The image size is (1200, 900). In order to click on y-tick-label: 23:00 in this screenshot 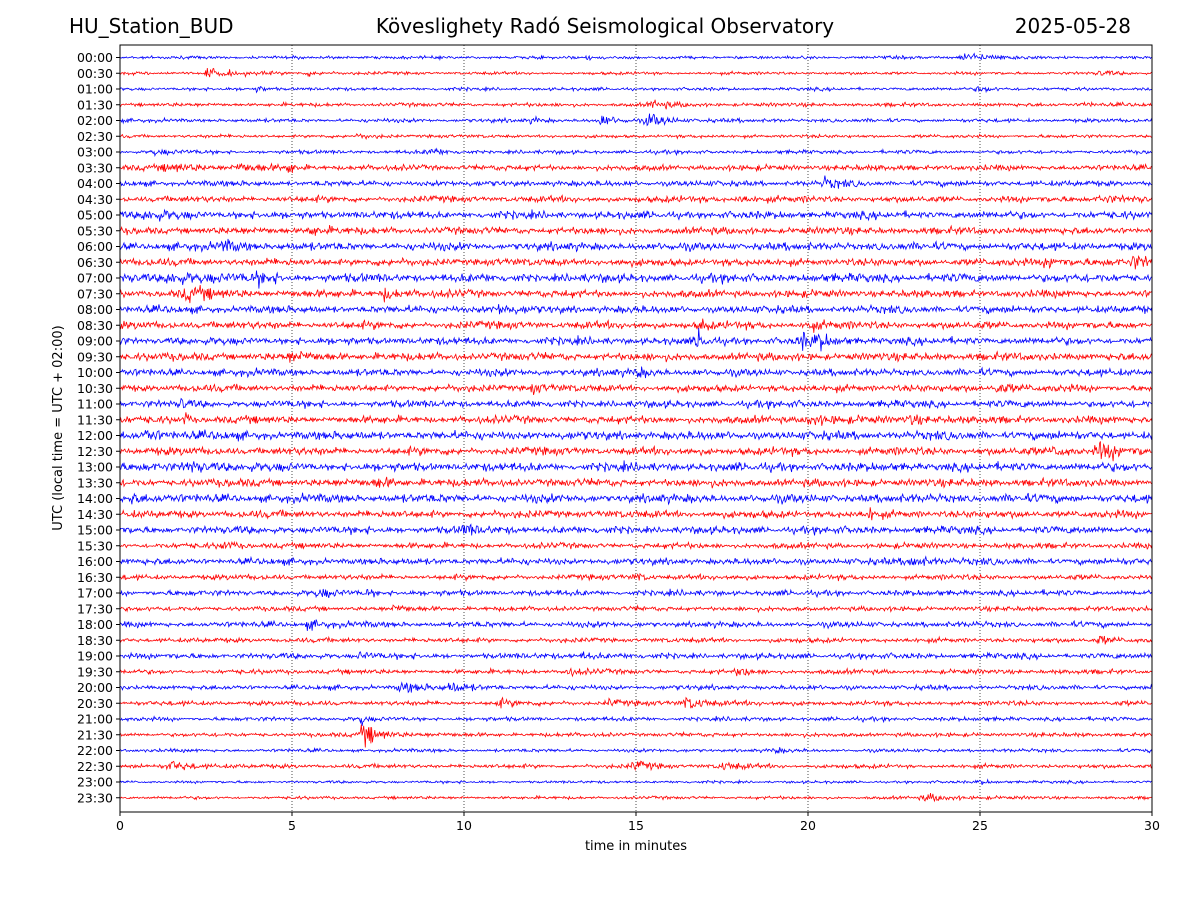, I will do `click(95, 782)`.